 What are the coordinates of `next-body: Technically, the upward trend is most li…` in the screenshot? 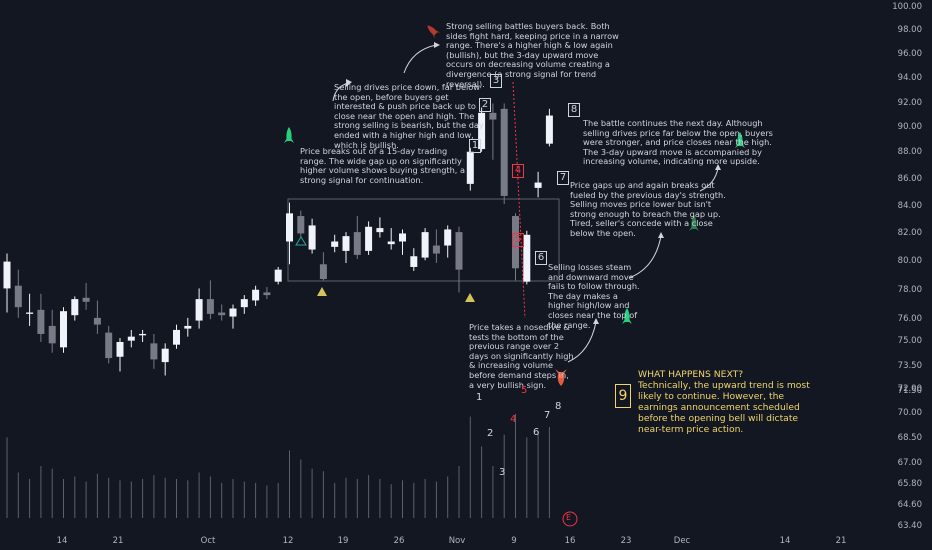 It's located at (724, 407).